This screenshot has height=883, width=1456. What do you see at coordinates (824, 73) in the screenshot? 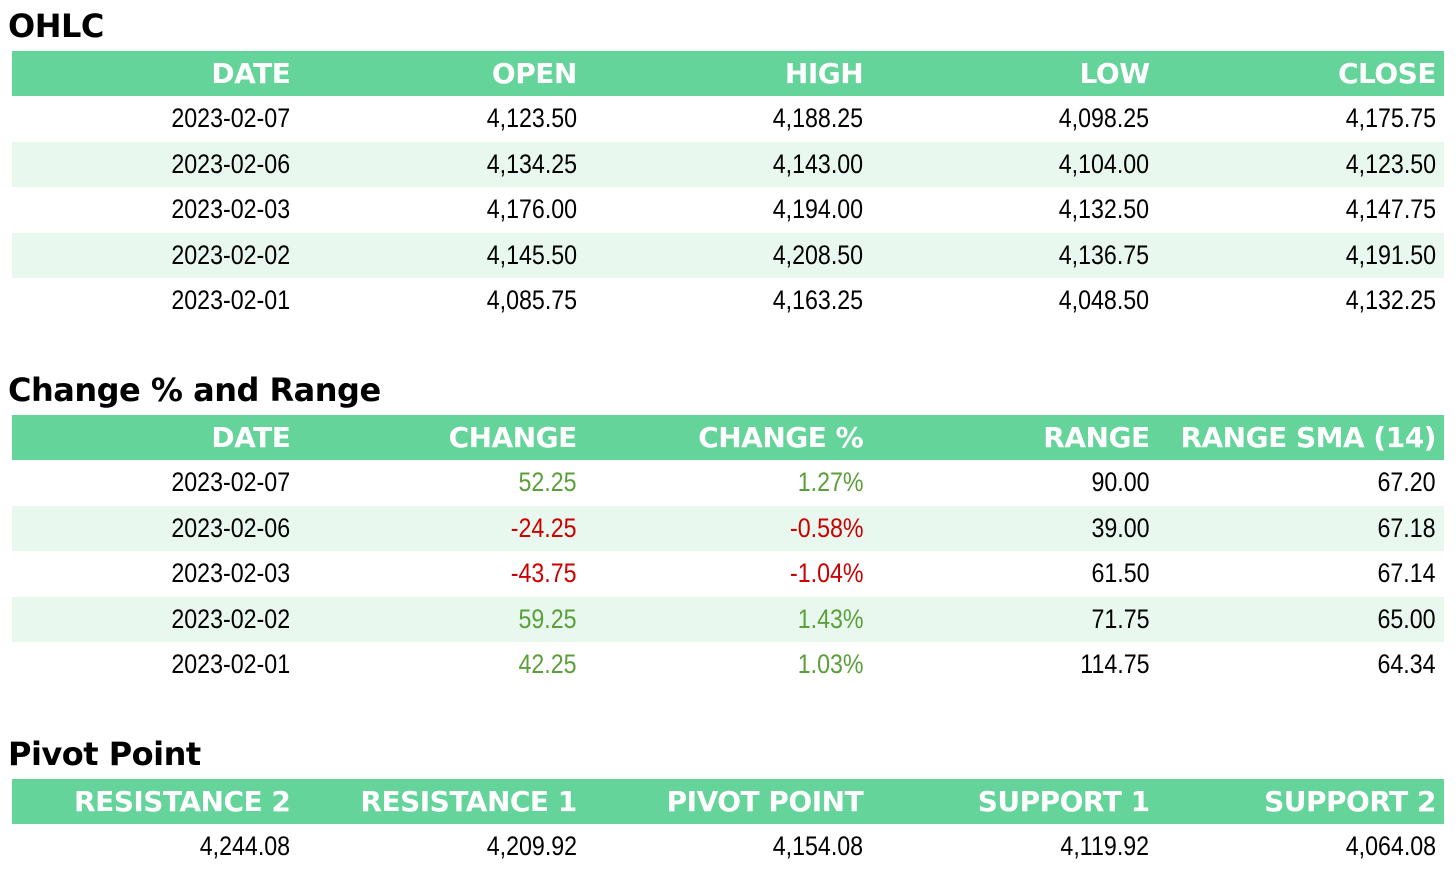
I see `header-high: HIGH` at bounding box center [824, 73].